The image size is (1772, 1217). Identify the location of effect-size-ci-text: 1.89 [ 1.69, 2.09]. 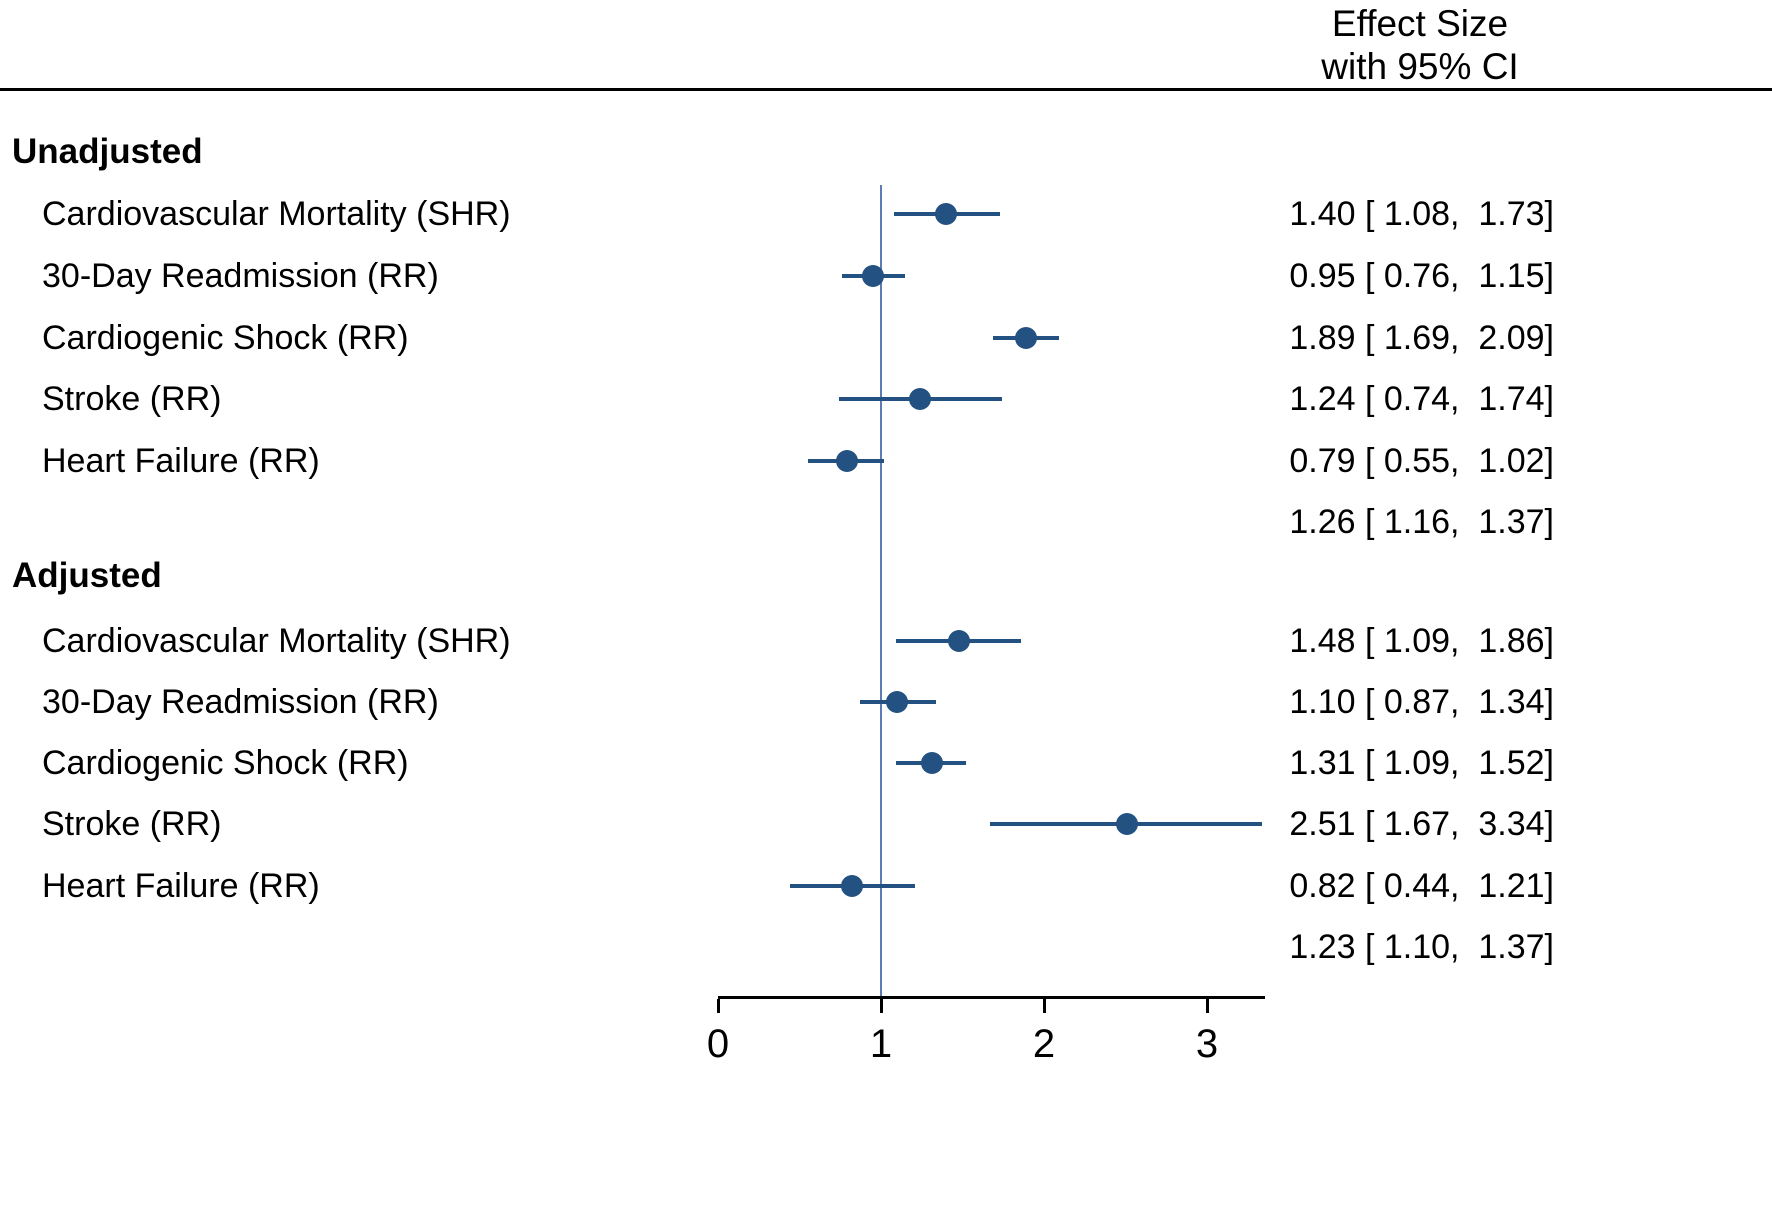
(1421, 338).